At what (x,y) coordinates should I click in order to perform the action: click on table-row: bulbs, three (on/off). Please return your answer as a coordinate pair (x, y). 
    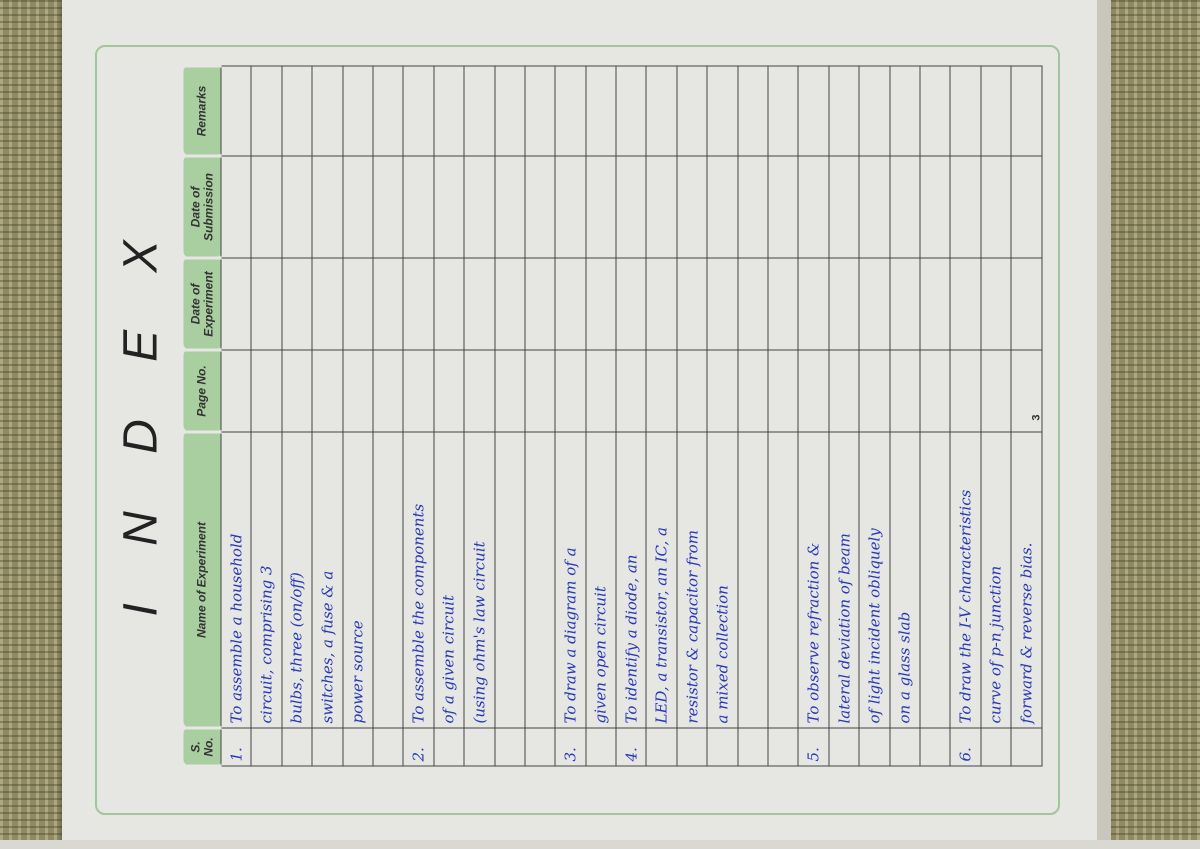
    Looking at the image, I should click on (297, 416).